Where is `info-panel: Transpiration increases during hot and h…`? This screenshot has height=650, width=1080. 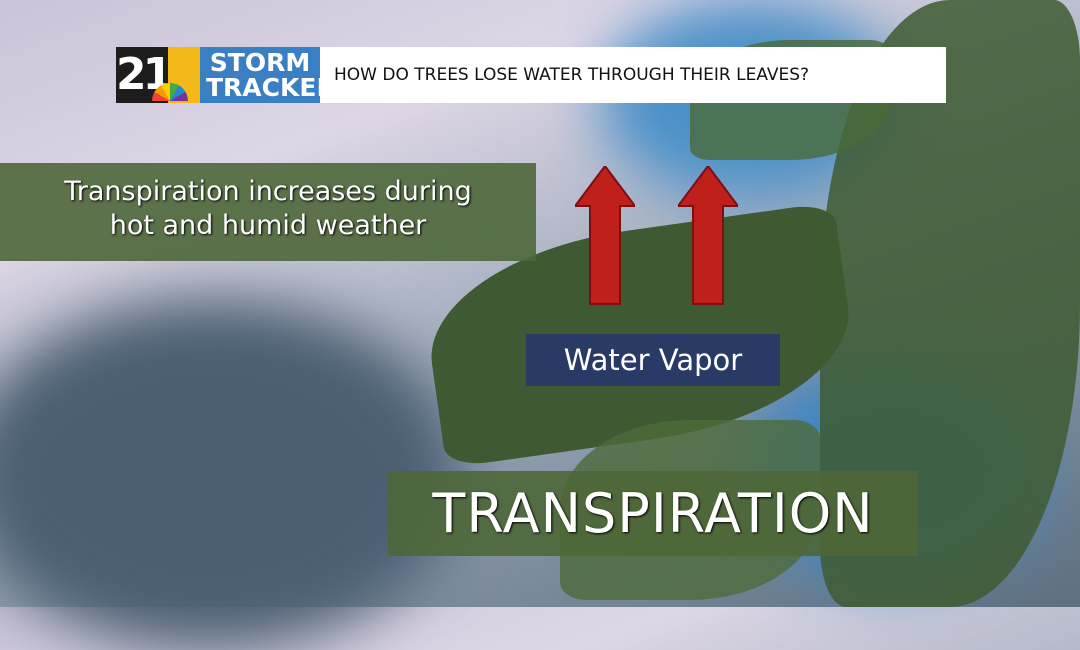
info-panel: Transpiration increases during hot and h… is located at coordinates (268, 212).